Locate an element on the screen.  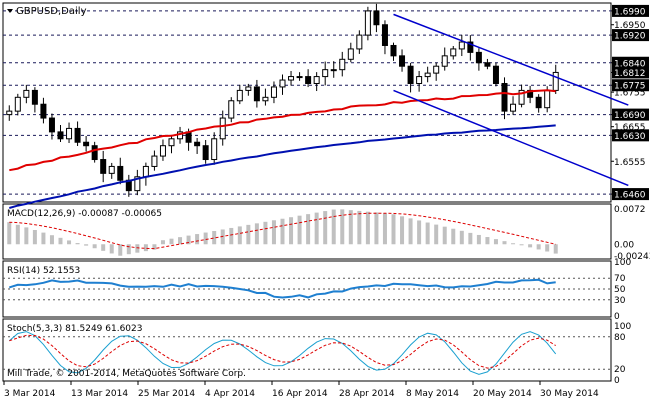
macd-panel is located at coordinates (307, 231).